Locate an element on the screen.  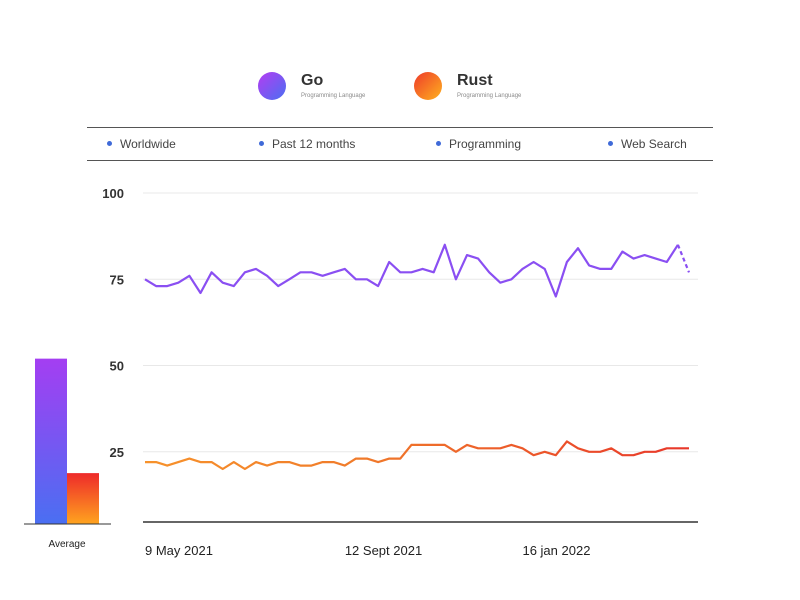
legend-rust-subtitle: Programming Language is located at coordinates (489, 96).